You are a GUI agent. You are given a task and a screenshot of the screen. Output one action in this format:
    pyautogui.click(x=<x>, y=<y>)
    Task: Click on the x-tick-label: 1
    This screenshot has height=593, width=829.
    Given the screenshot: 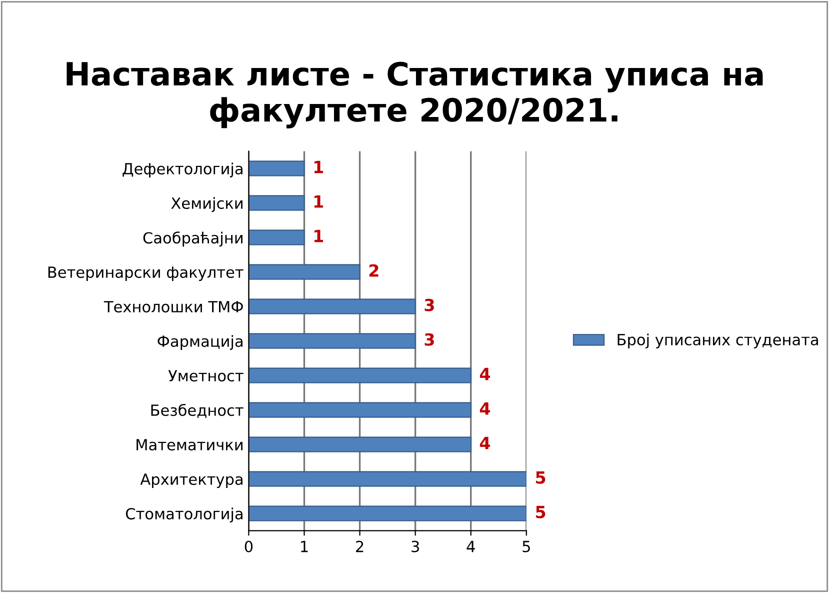 What is the action you would take?
    pyautogui.click(x=304, y=546)
    